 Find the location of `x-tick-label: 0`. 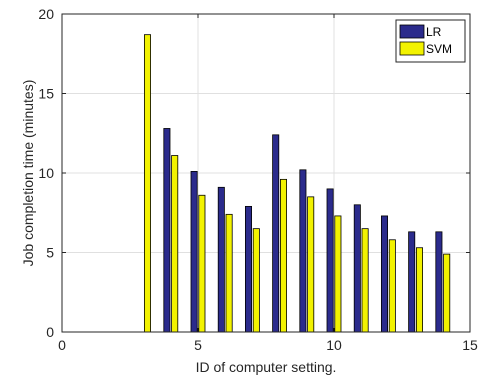

x-tick-label: 0 is located at coordinates (62, 345).